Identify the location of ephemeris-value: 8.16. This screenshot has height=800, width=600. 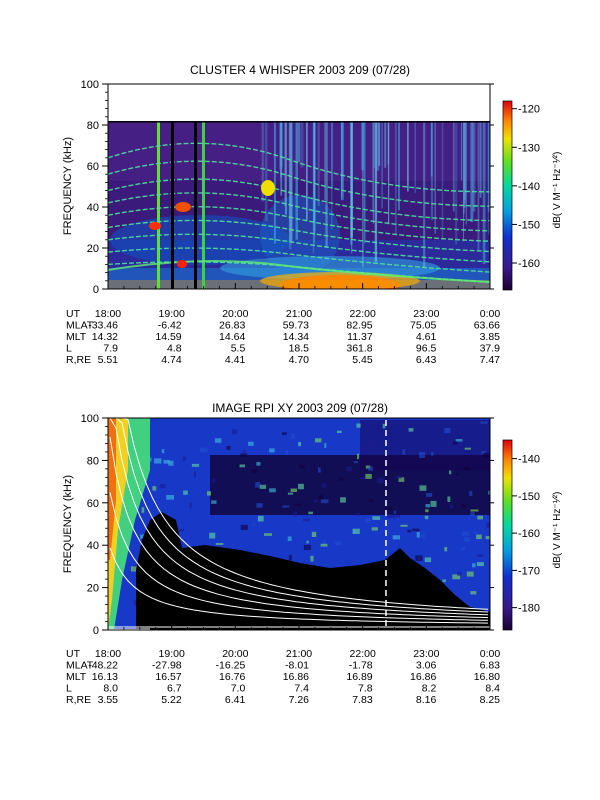
(426, 700).